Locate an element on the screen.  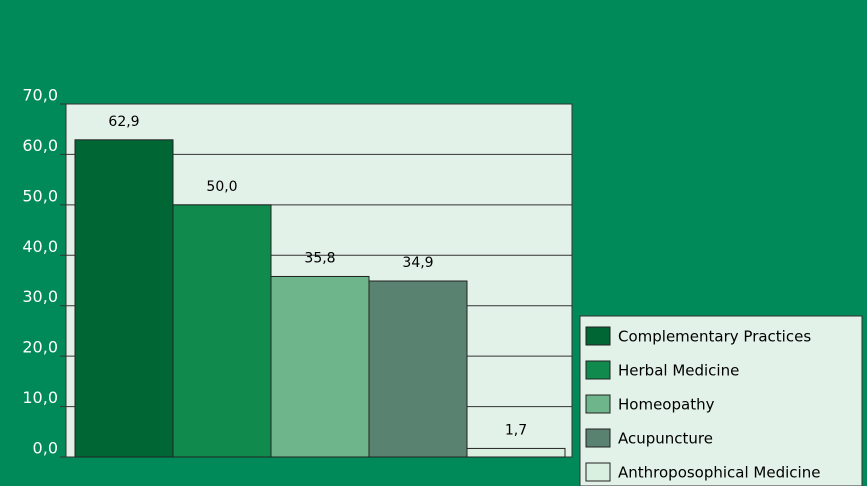
legend-label: Complementary Practices is located at coordinates (714, 337).